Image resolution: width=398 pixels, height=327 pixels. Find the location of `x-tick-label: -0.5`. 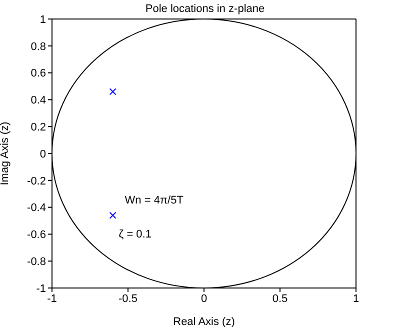

x-tick-label: -0.5 is located at coordinates (128, 298).